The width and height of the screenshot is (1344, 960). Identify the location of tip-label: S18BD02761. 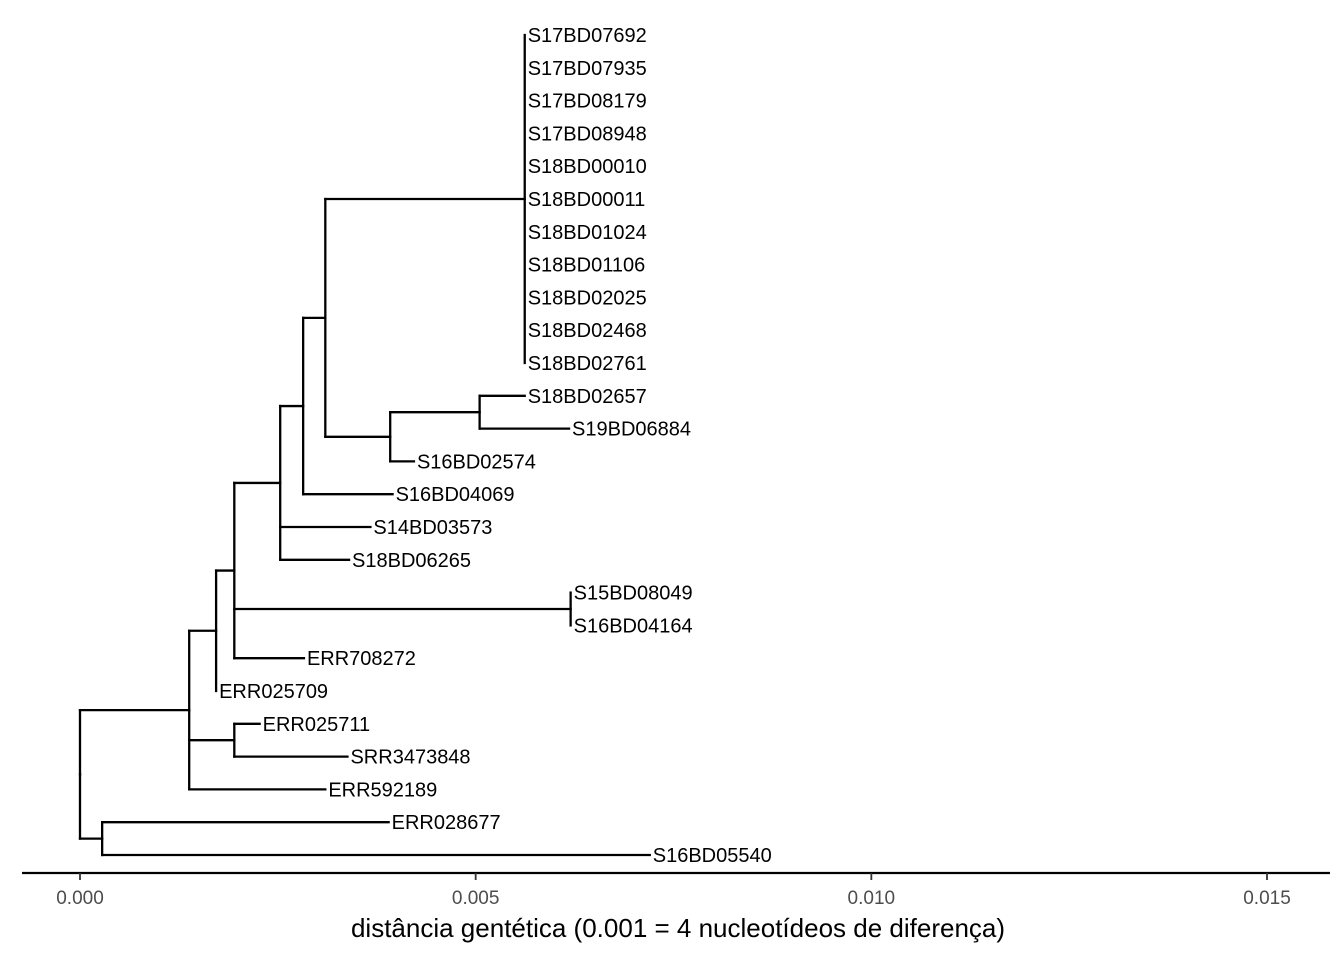
(587, 364).